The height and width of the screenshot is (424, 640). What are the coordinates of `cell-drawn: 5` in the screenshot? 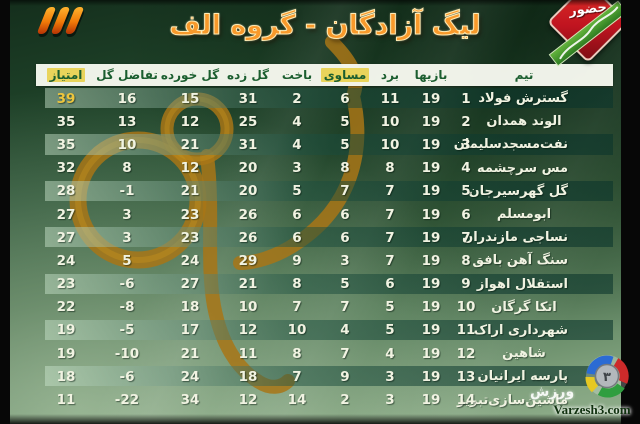 It's located at (345, 144).